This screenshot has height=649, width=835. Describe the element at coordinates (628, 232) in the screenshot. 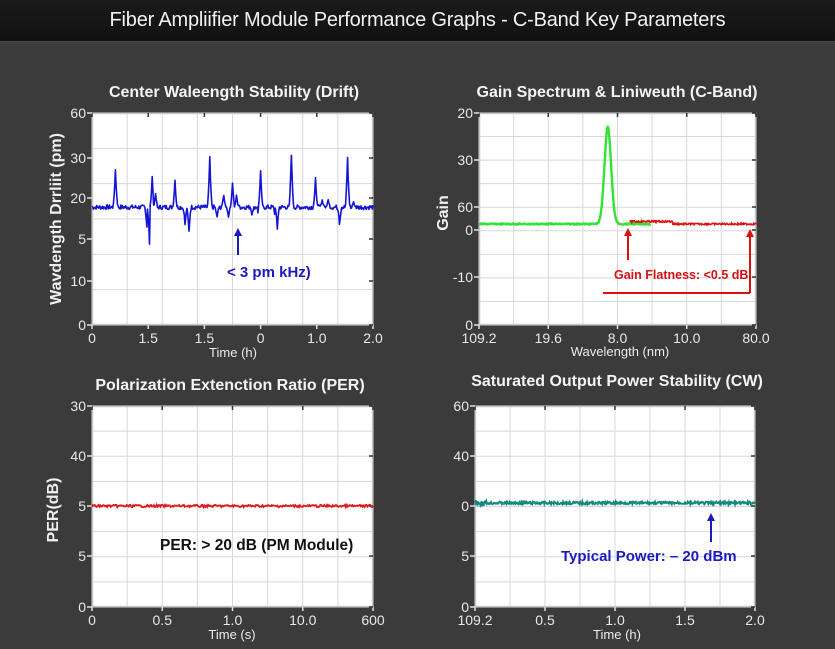

I see `gain-arrow-left-head` at that location.